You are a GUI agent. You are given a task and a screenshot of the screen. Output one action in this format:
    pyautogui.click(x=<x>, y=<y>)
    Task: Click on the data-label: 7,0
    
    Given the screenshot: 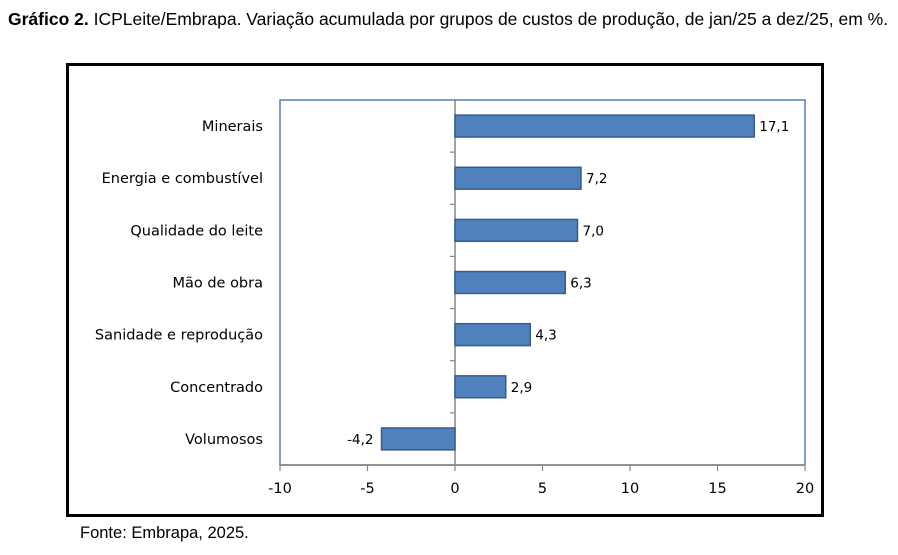 What is the action you would take?
    pyautogui.click(x=593, y=231)
    